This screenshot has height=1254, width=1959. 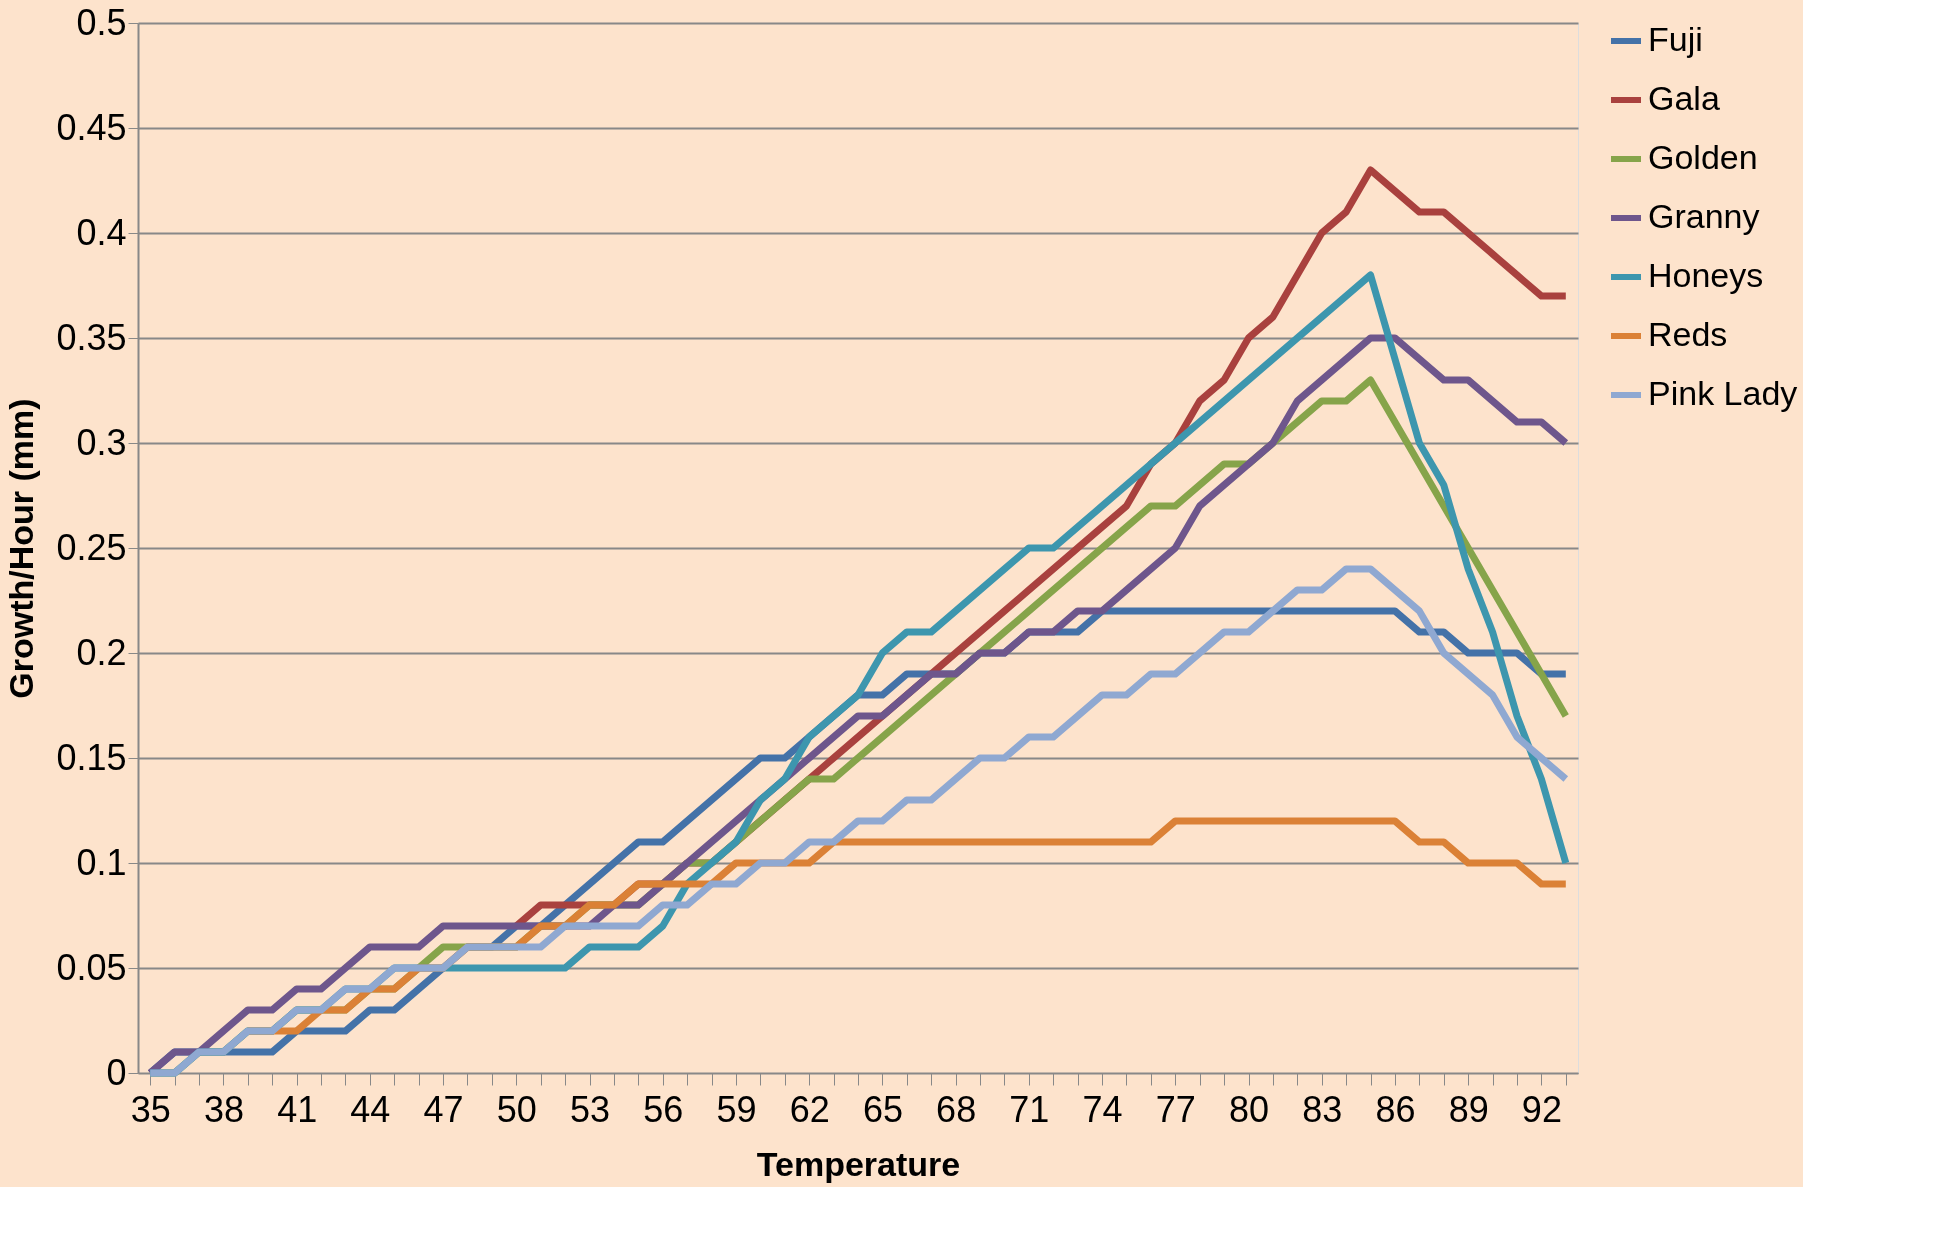 I want to click on x-tick-label: 62, so click(x=809, y=1109).